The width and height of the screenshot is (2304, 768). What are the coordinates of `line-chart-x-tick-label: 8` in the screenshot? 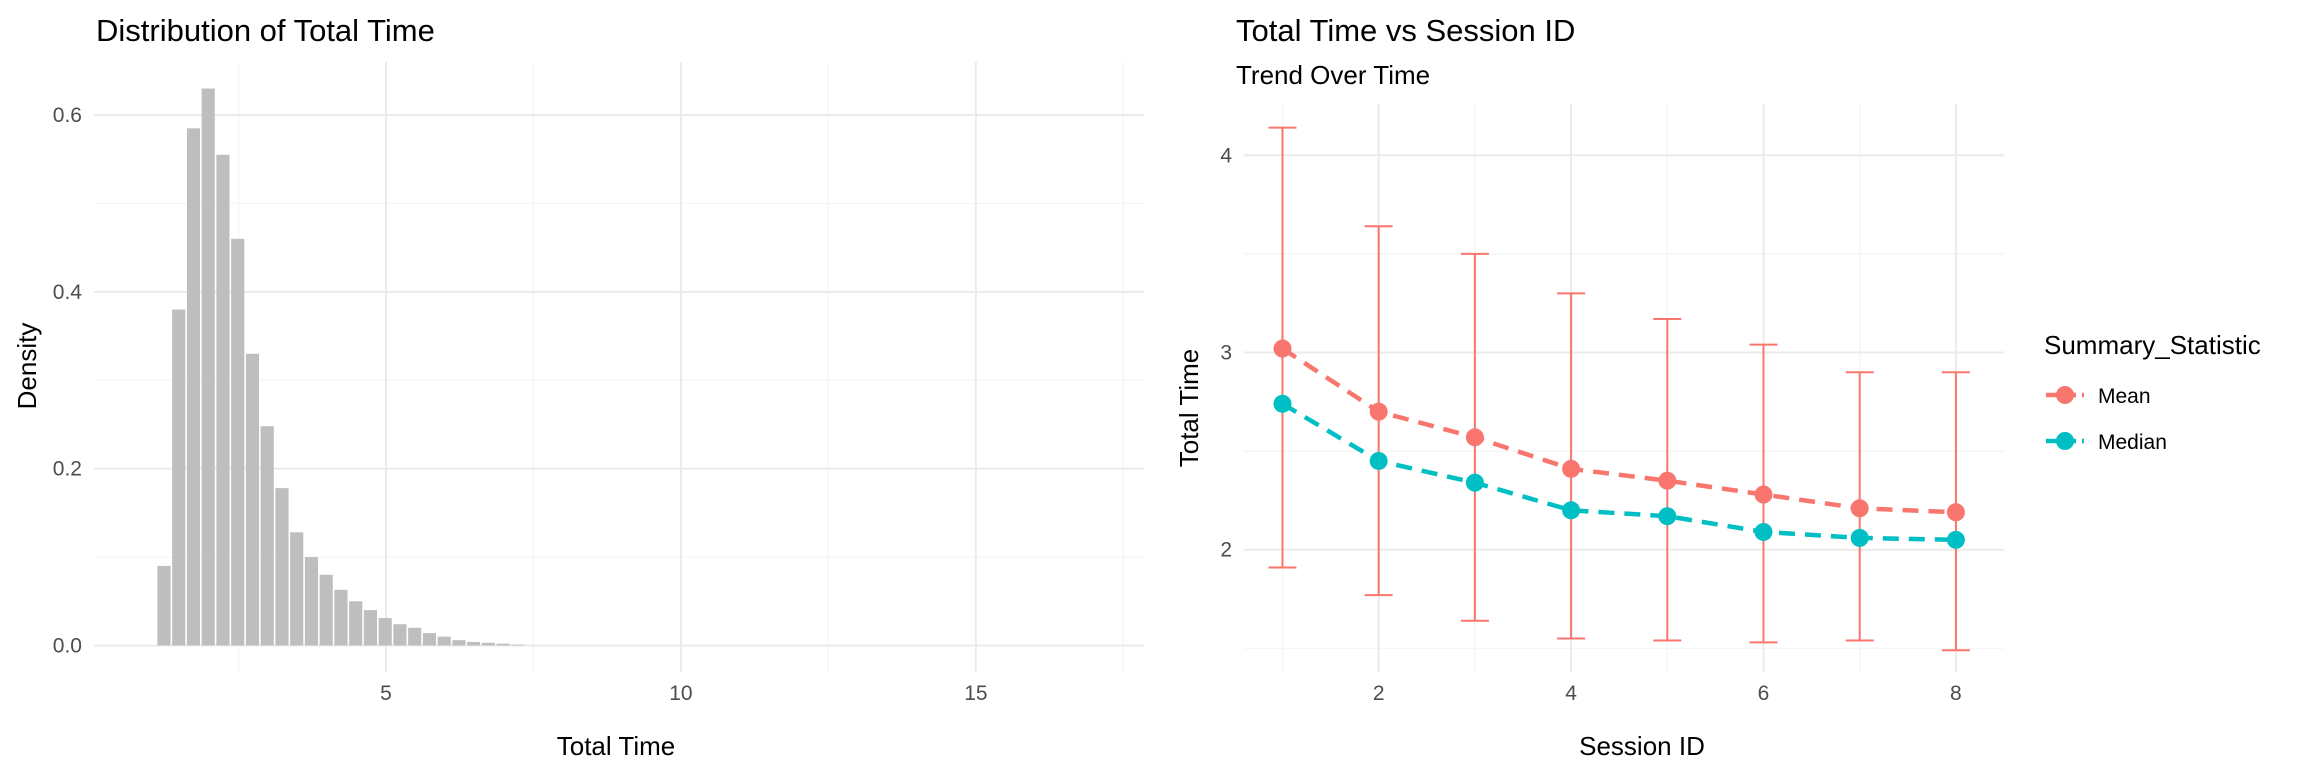 It's located at (1956, 693).